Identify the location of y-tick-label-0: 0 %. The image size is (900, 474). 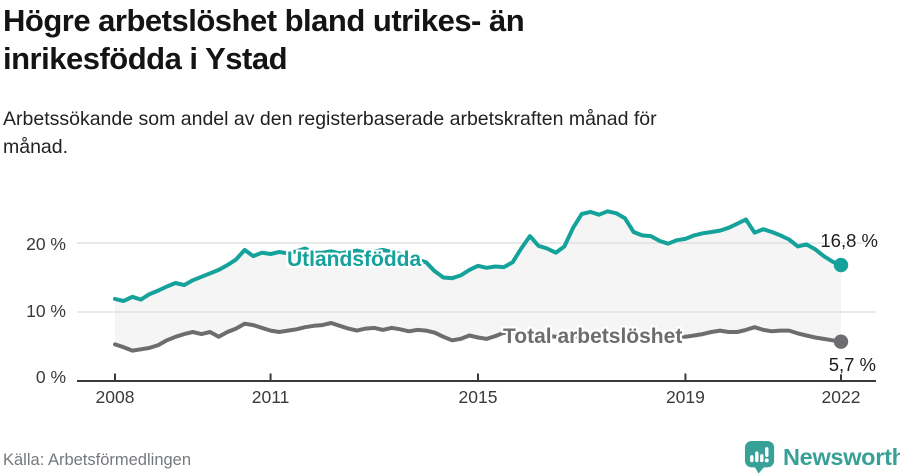
(50, 377).